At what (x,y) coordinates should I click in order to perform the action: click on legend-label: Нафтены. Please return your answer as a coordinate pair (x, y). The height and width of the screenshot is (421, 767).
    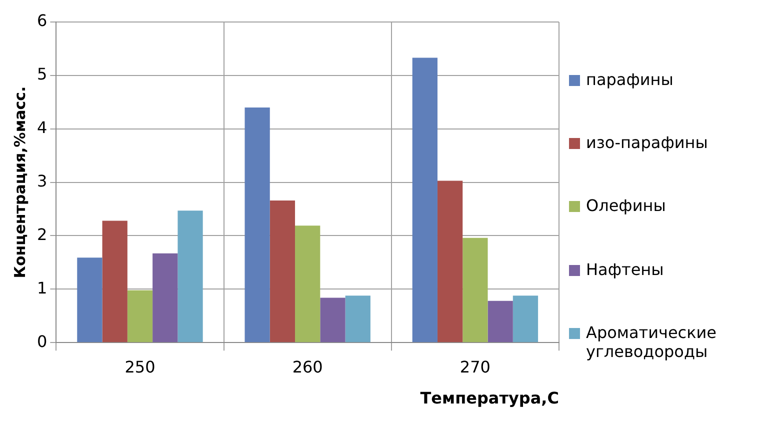
    Looking at the image, I should click on (625, 269).